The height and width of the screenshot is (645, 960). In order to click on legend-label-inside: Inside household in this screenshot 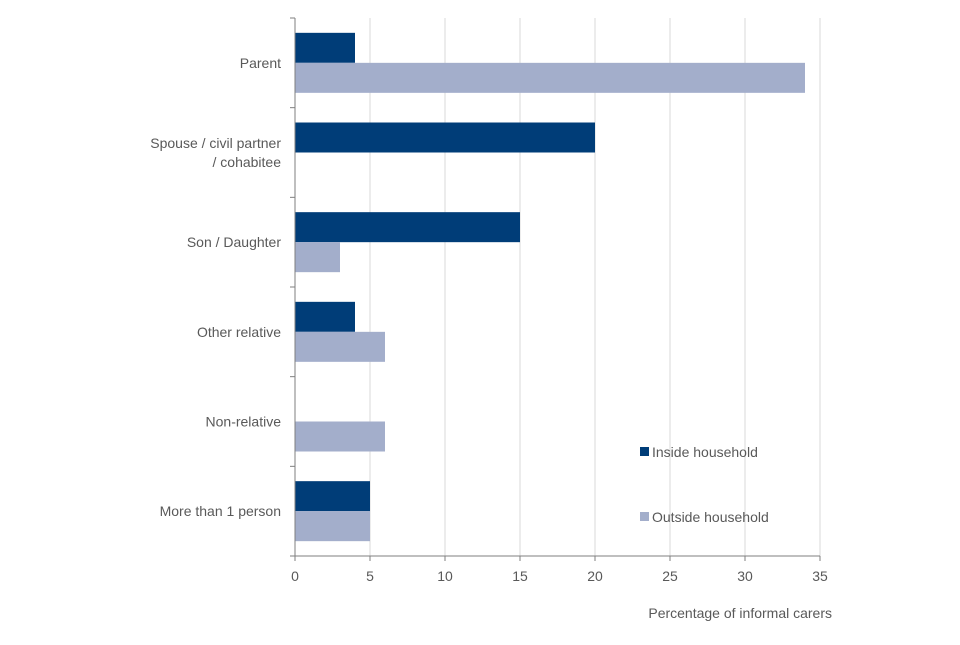, I will do `click(705, 452)`.